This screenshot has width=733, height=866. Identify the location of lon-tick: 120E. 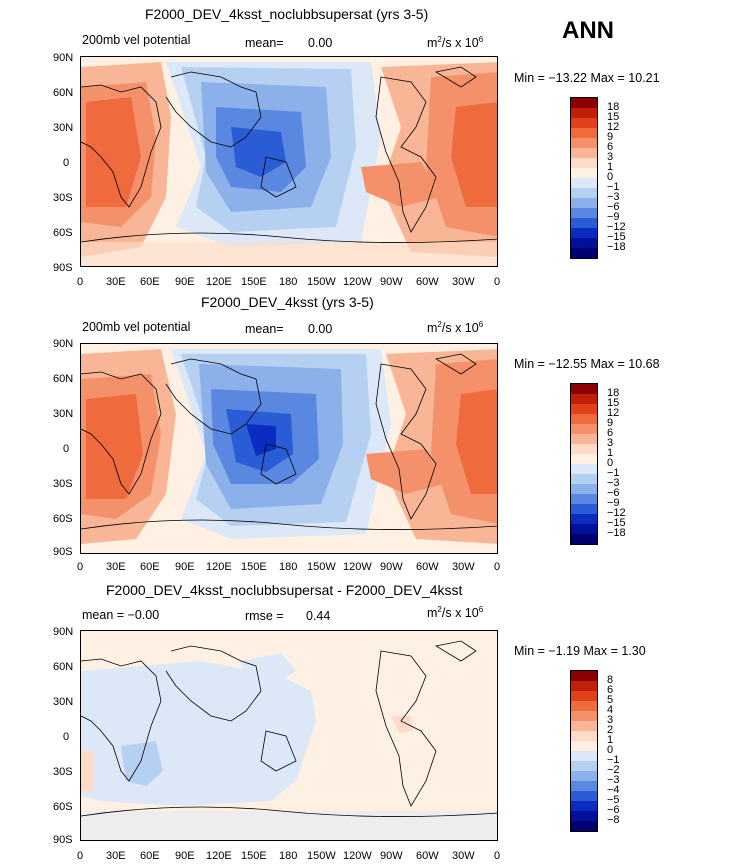
(219, 282).